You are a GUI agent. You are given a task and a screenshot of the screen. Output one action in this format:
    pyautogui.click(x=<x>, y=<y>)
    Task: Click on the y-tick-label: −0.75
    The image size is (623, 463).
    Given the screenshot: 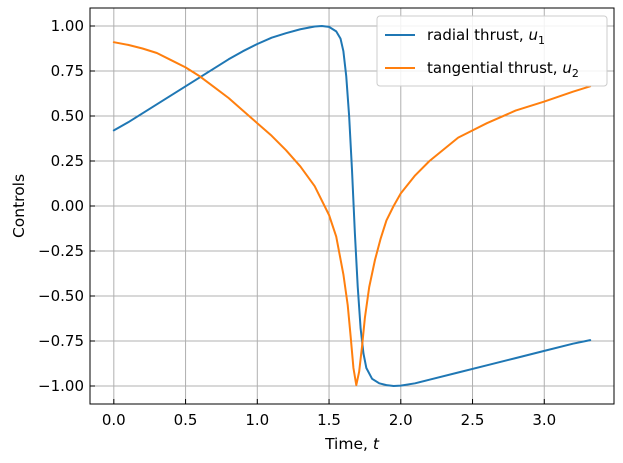 What is the action you would take?
    pyautogui.click(x=61, y=341)
    